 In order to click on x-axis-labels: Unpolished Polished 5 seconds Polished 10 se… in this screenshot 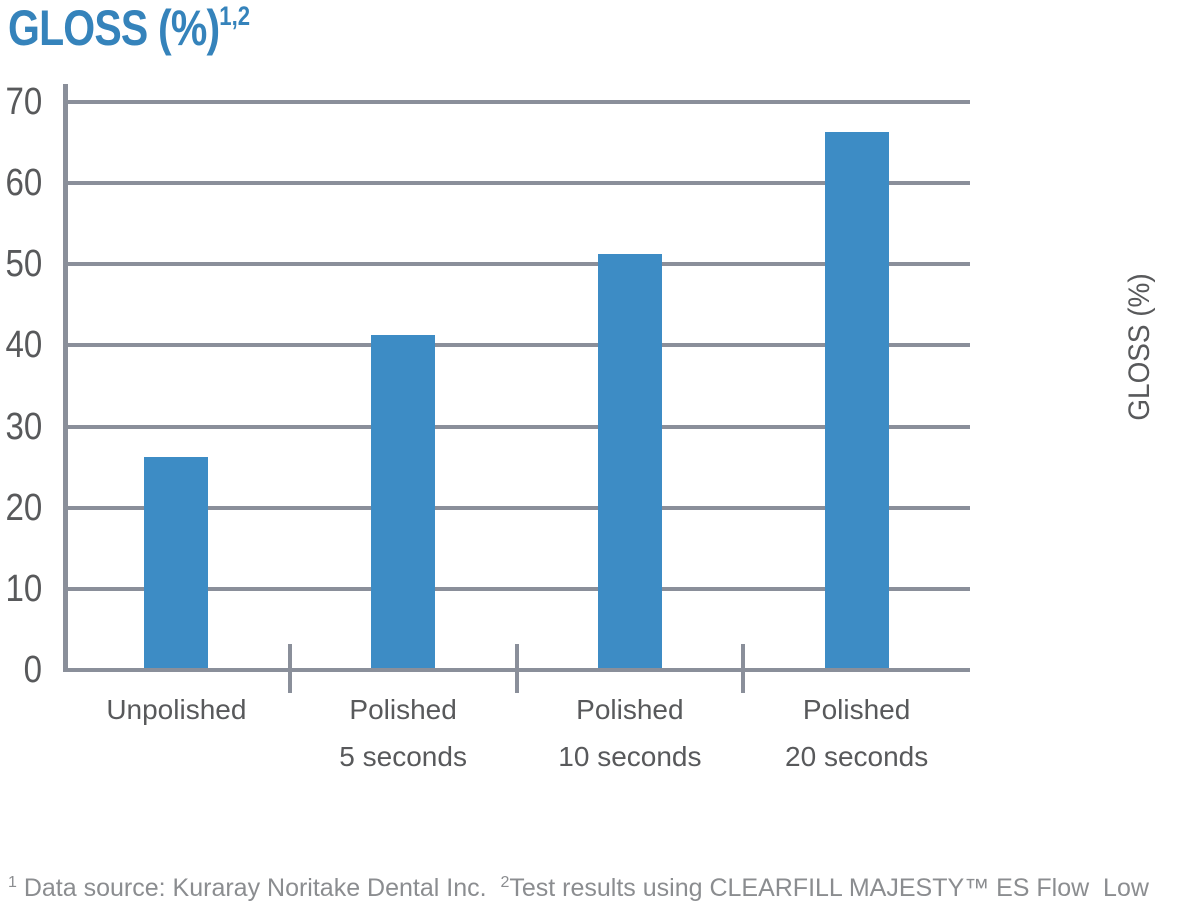, I will do `click(516, 733)`.